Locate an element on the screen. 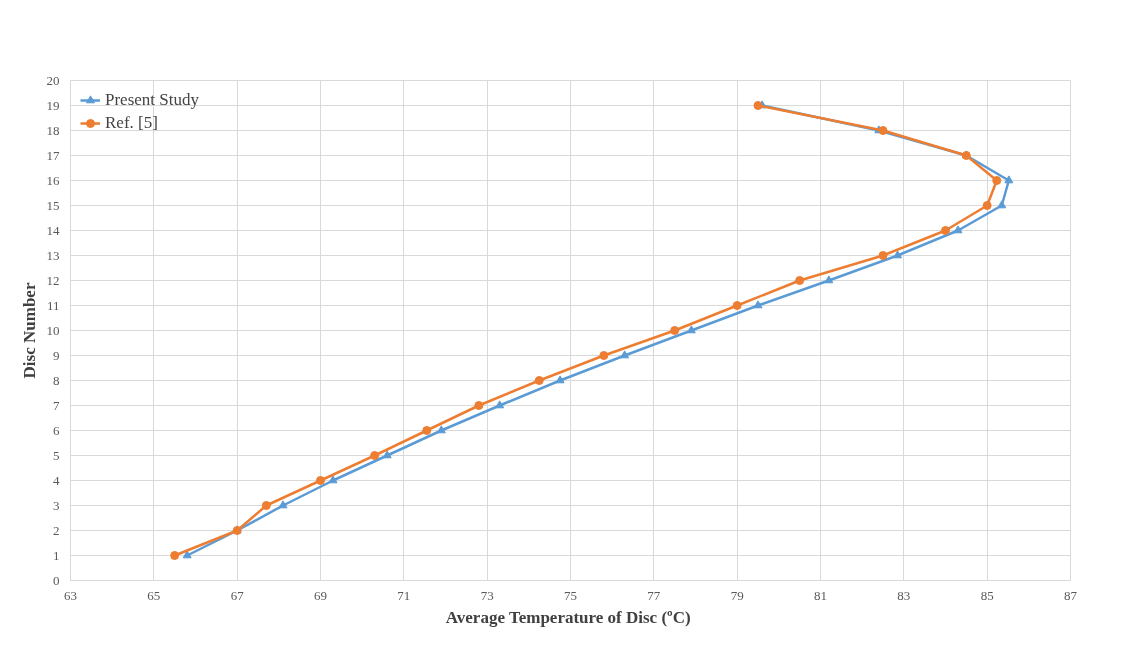 This screenshot has width=1132, height=660. y-tick-label: 19 is located at coordinates (53, 105).